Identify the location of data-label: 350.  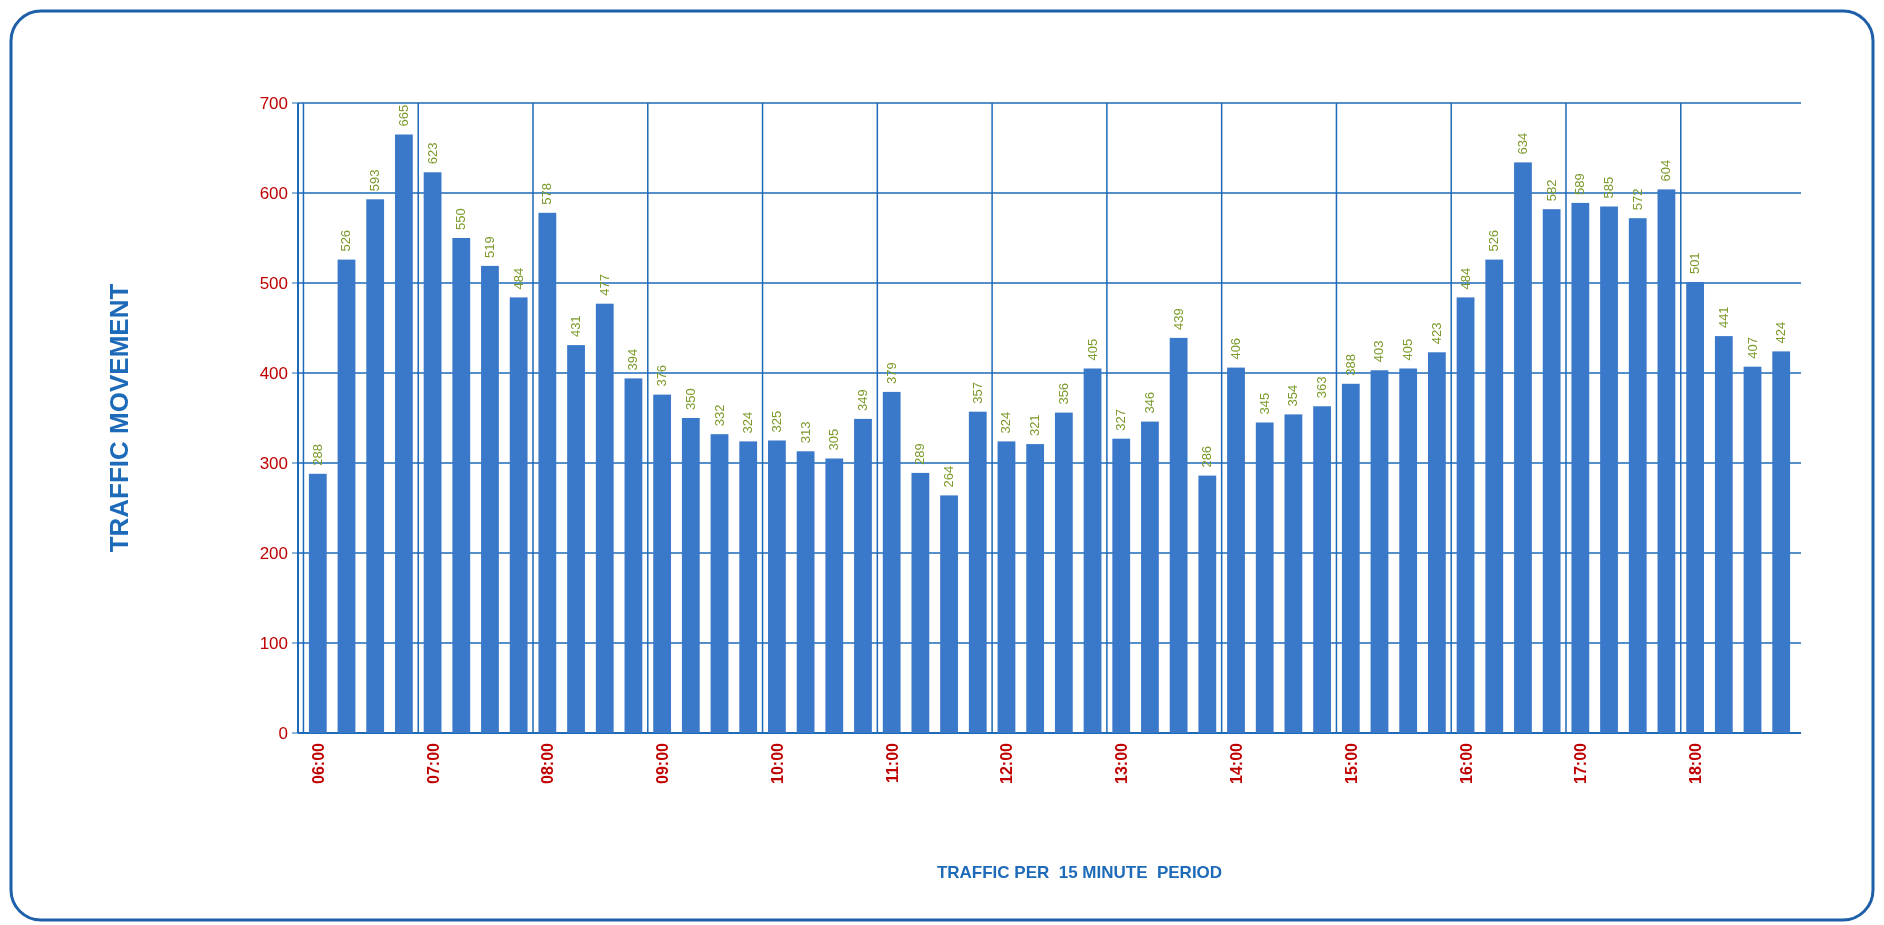
(690, 399).